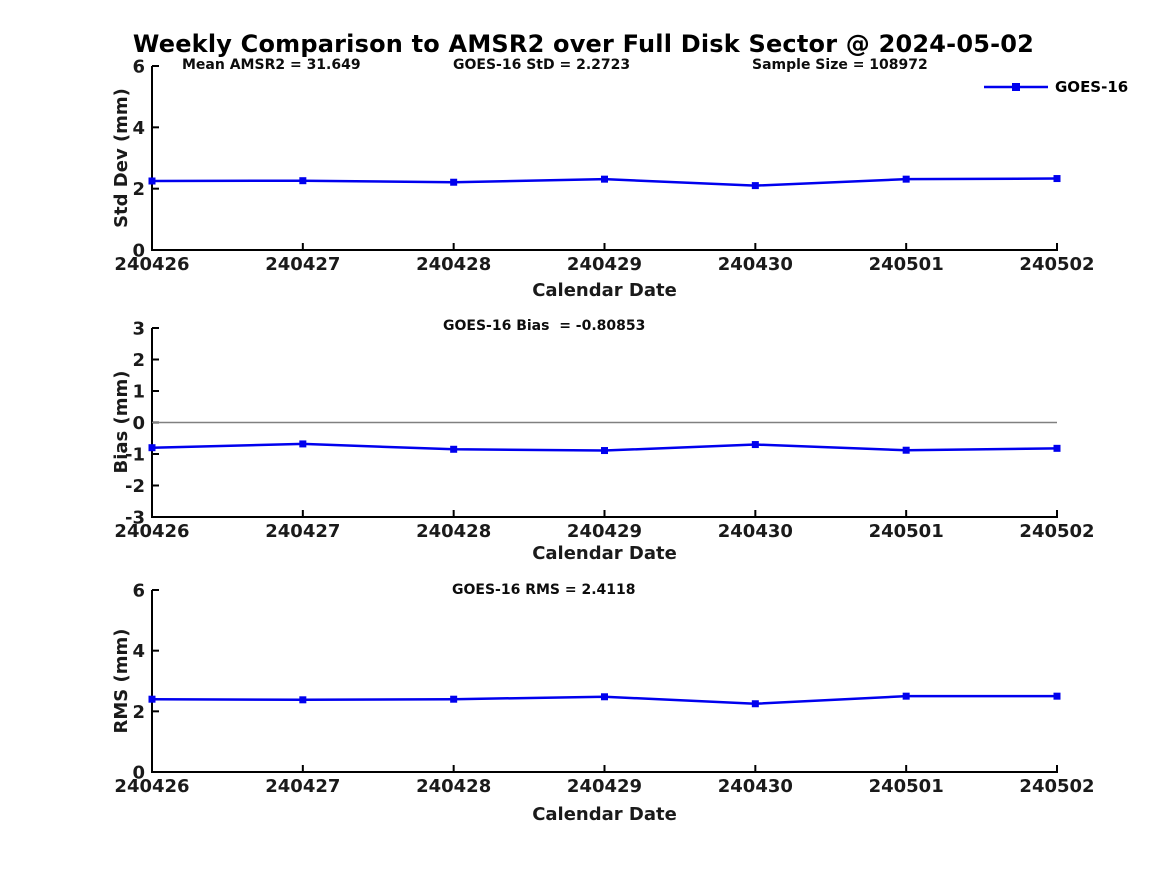 This screenshot has width=1167, height=875. Describe the element at coordinates (138, 392) in the screenshot. I see `y-tick-label: 1` at that location.